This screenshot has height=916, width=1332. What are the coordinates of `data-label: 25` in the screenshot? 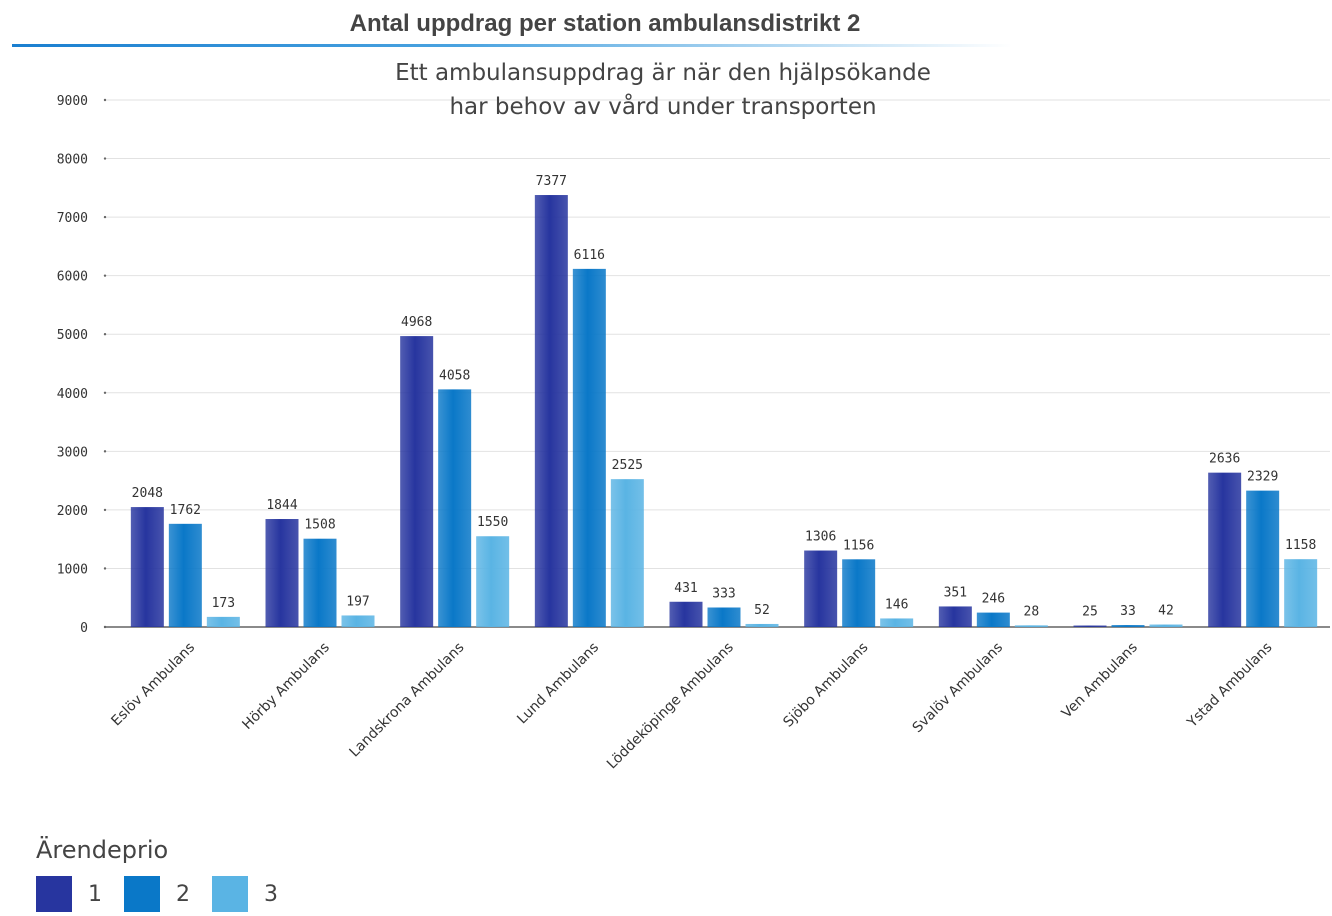 It's located at (1090, 612).